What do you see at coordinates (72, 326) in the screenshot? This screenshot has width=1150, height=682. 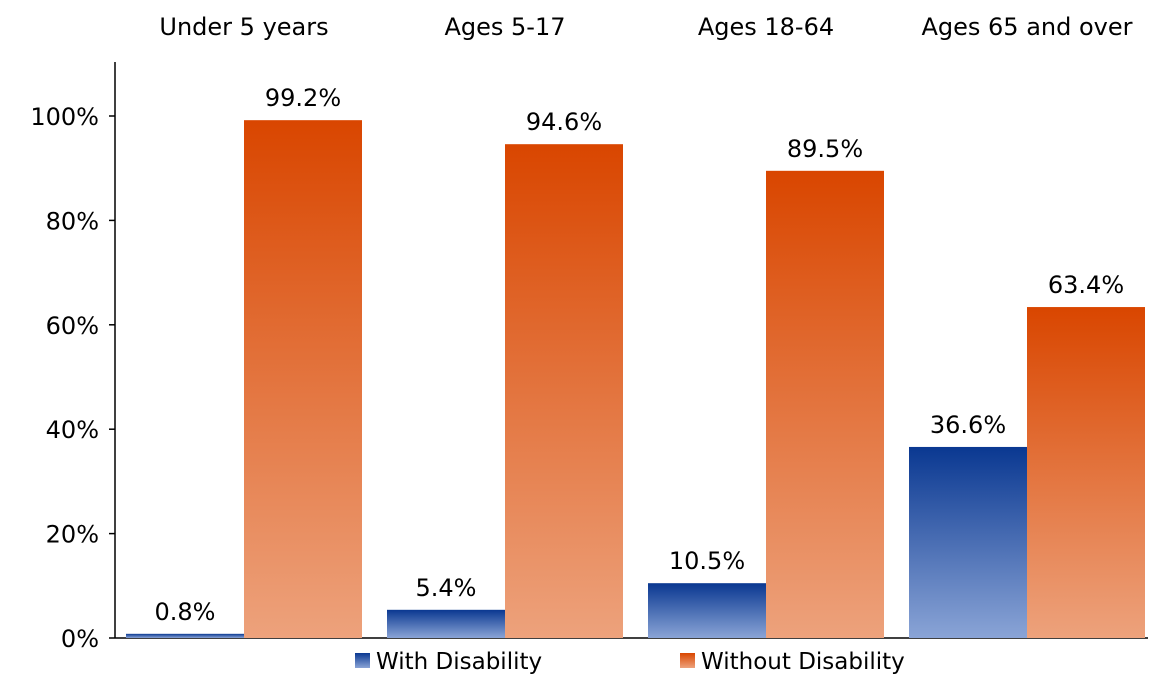 I see `y-tick-label: 60%` at bounding box center [72, 326].